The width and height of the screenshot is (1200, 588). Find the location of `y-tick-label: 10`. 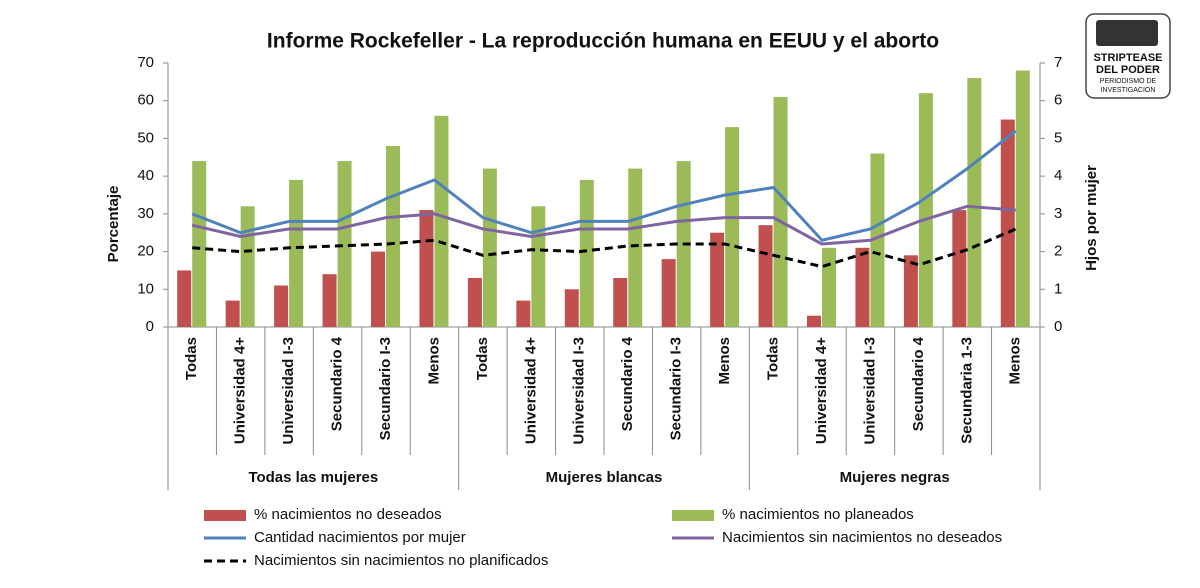

y-tick-label: 10 is located at coordinates (145, 288).